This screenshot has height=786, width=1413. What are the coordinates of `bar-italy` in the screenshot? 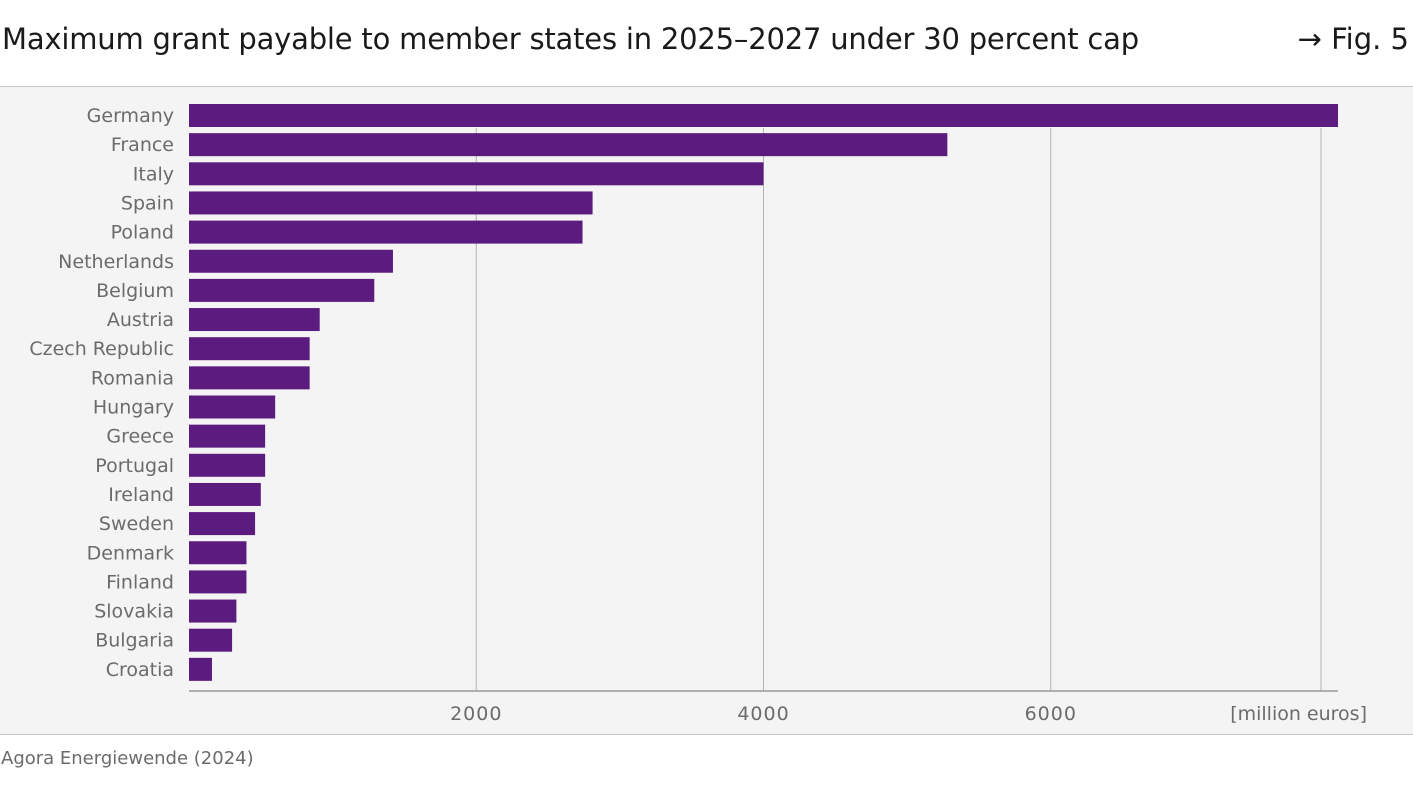 It's located at (476, 174).